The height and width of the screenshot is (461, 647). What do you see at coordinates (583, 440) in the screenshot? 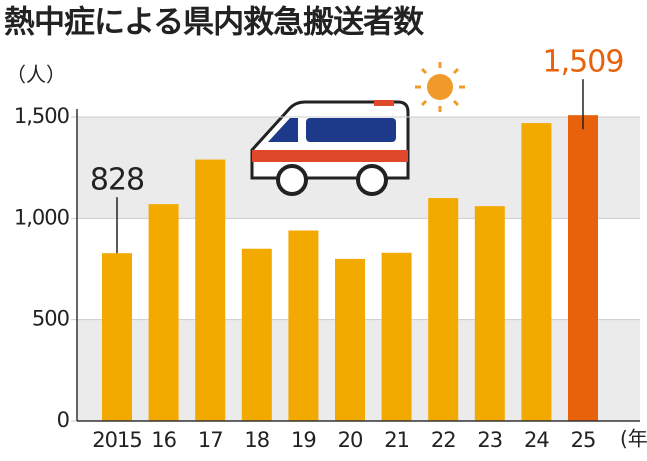
I see `x-tick-label: 25` at bounding box center [583, 440].